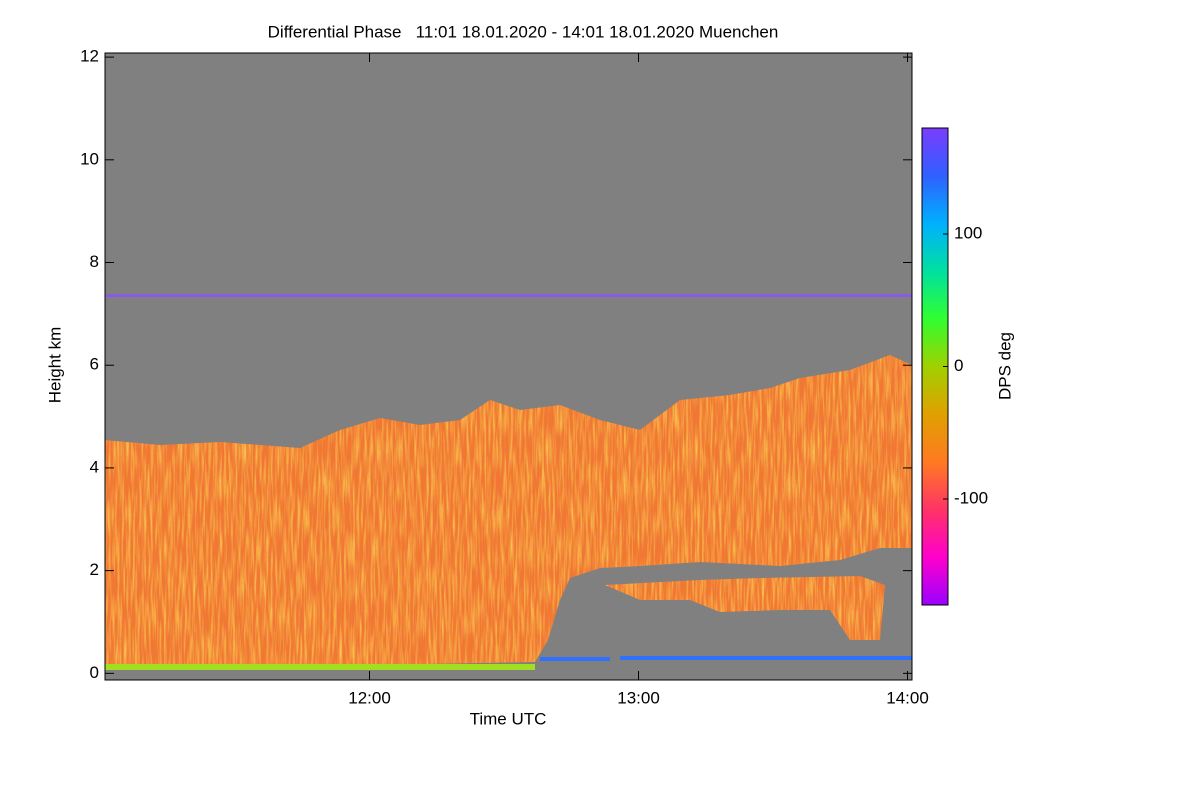 Image resolution: width=1200 pixels, height=805 pixels. What do you see at coordinates (94, 261) in the screenshot?
I see `y-tick-label: 8` at bounding box center [94, 261].